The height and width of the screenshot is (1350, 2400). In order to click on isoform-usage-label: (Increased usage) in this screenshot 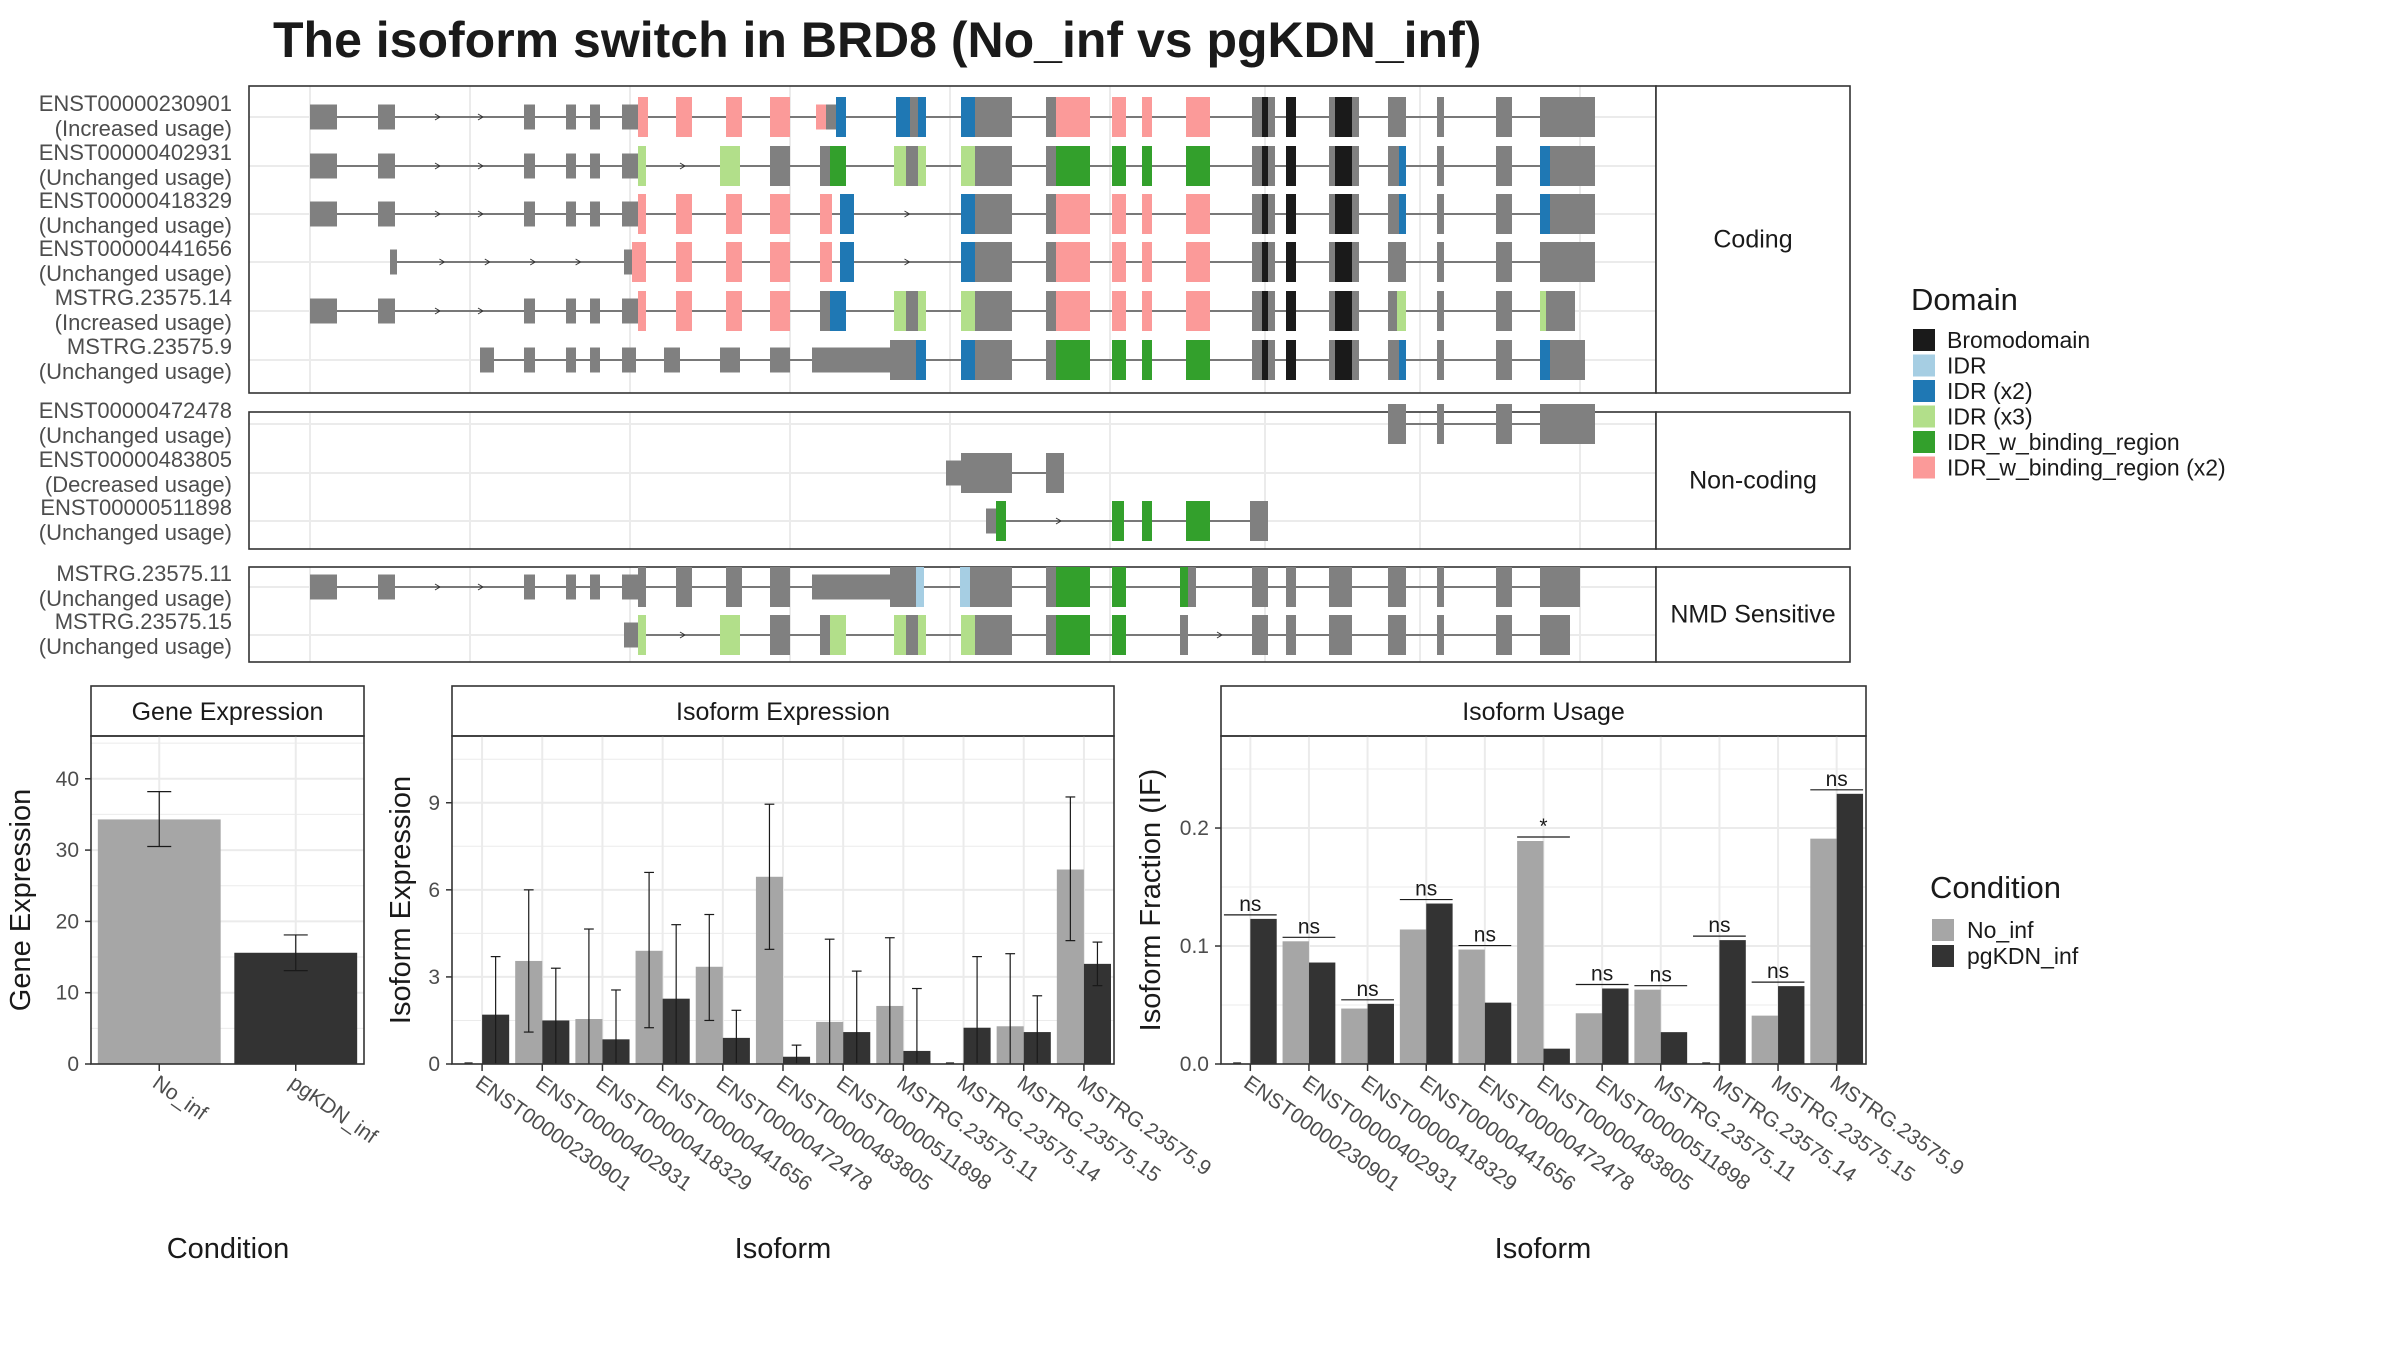, I will do `click(143, 322)`.